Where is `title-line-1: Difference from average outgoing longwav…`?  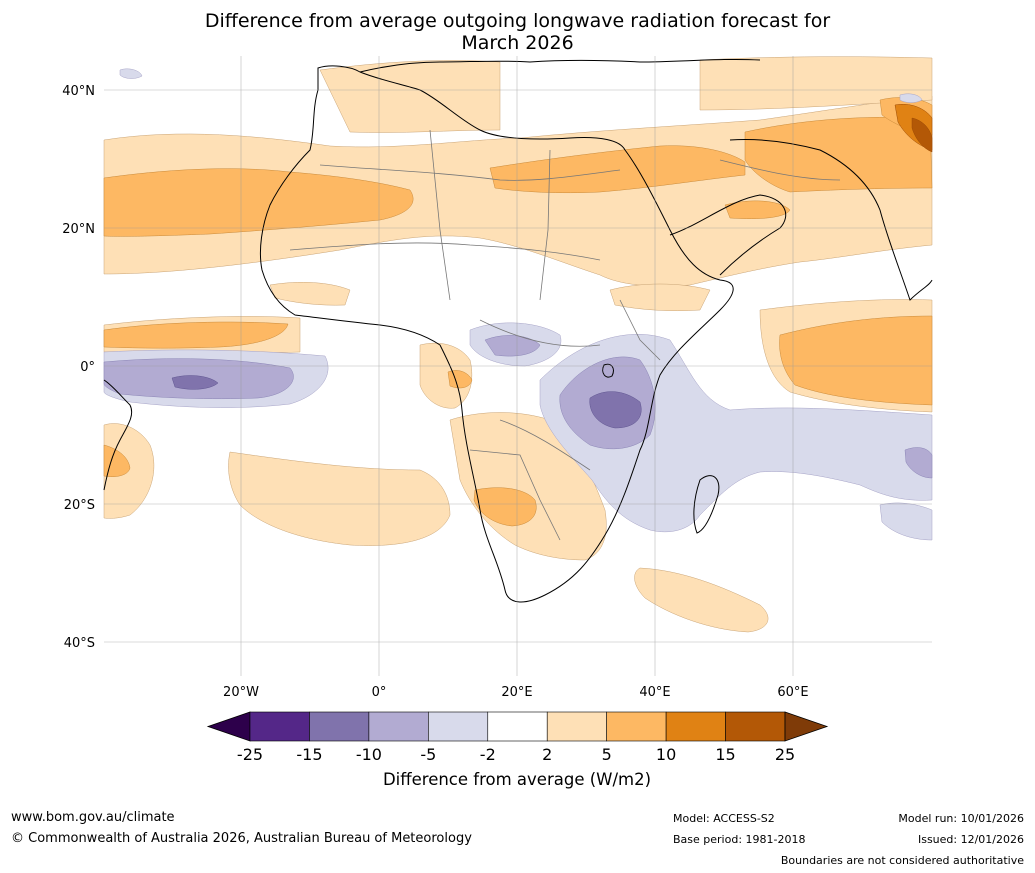 title-line-1: Difference from average outgoing longwav… is located at coordinates (517, 21).